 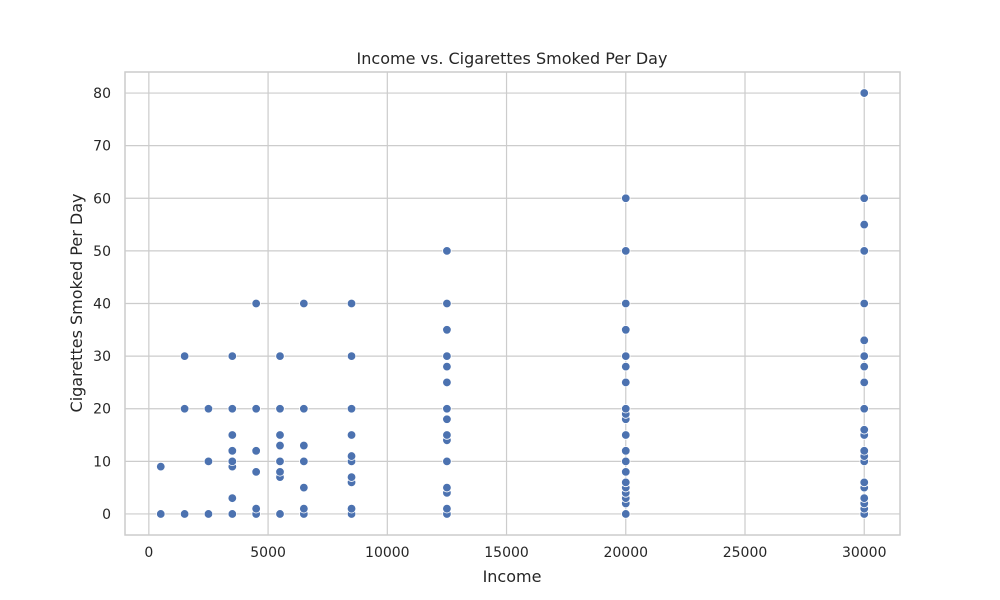 What do you see at coordinates (102, 199) in the screenshot?
I see `y-tick-label: 60` at bounding box center [102, 199].